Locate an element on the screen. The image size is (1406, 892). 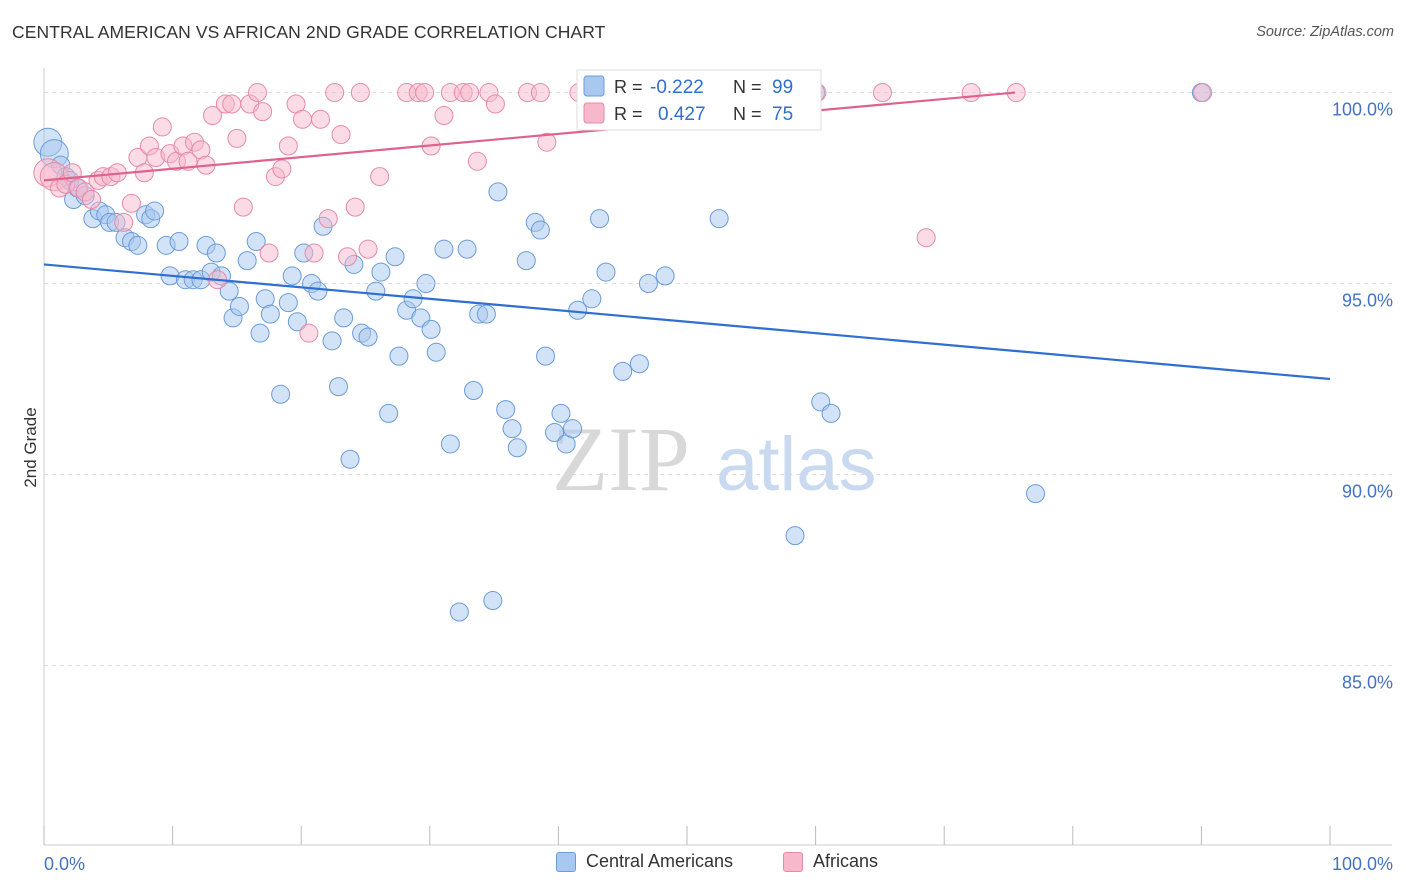
legend-label-africans: Africans is located at coordinates (846, 861).